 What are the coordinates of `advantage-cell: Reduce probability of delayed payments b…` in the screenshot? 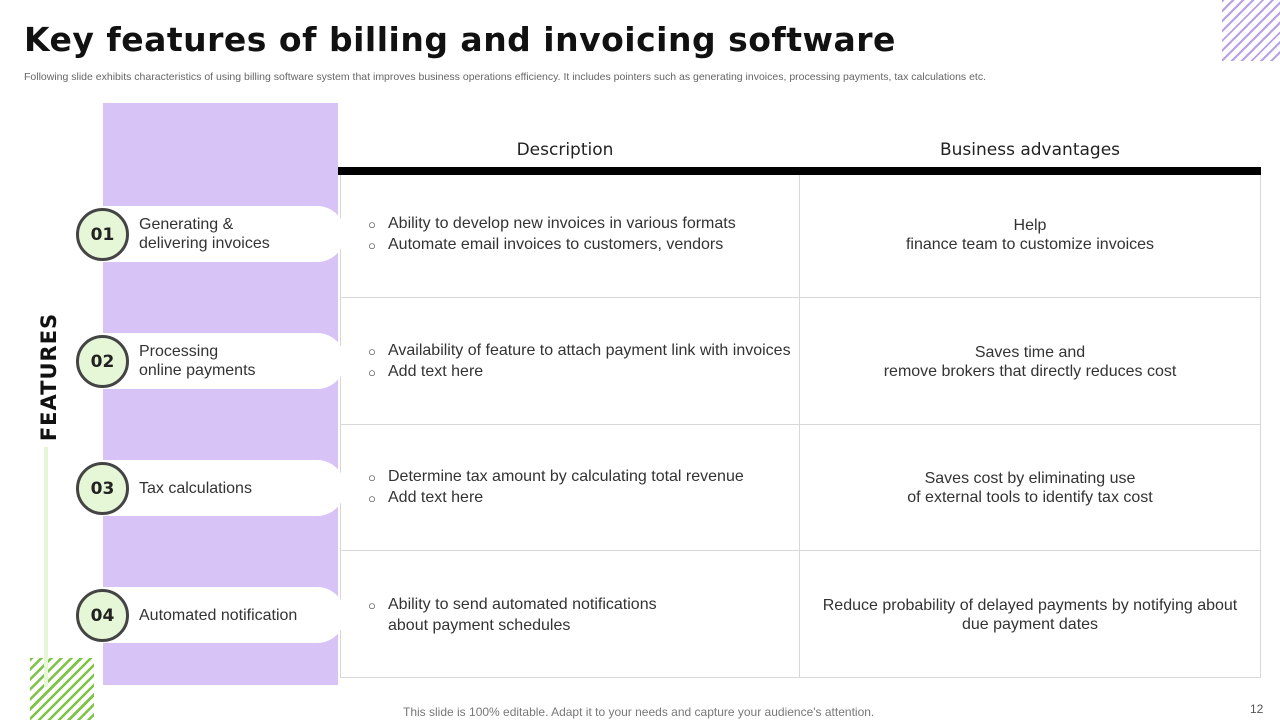 It's located at (1030, 615).